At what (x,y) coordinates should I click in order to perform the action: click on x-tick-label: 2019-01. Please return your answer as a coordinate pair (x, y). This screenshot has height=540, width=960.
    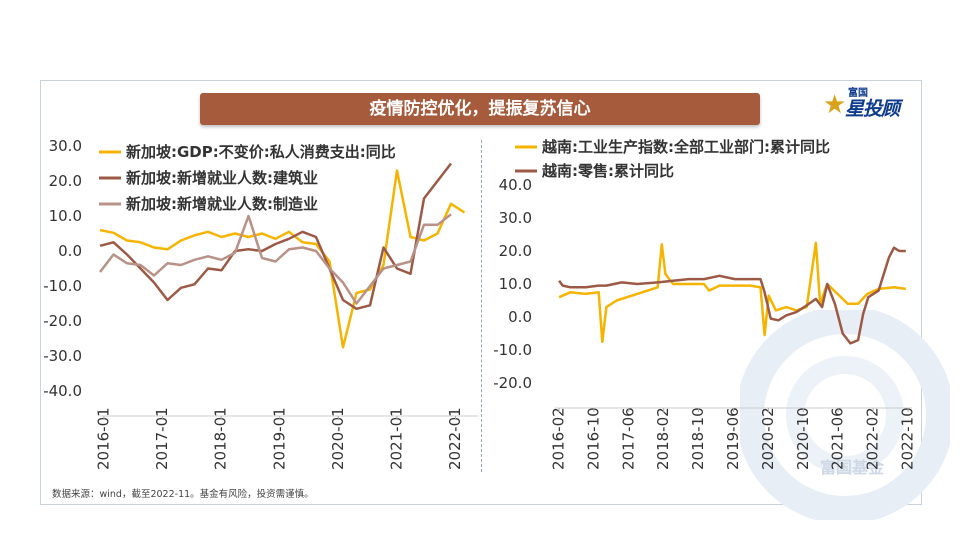
    Looking at the image, I should click on (279, 438).